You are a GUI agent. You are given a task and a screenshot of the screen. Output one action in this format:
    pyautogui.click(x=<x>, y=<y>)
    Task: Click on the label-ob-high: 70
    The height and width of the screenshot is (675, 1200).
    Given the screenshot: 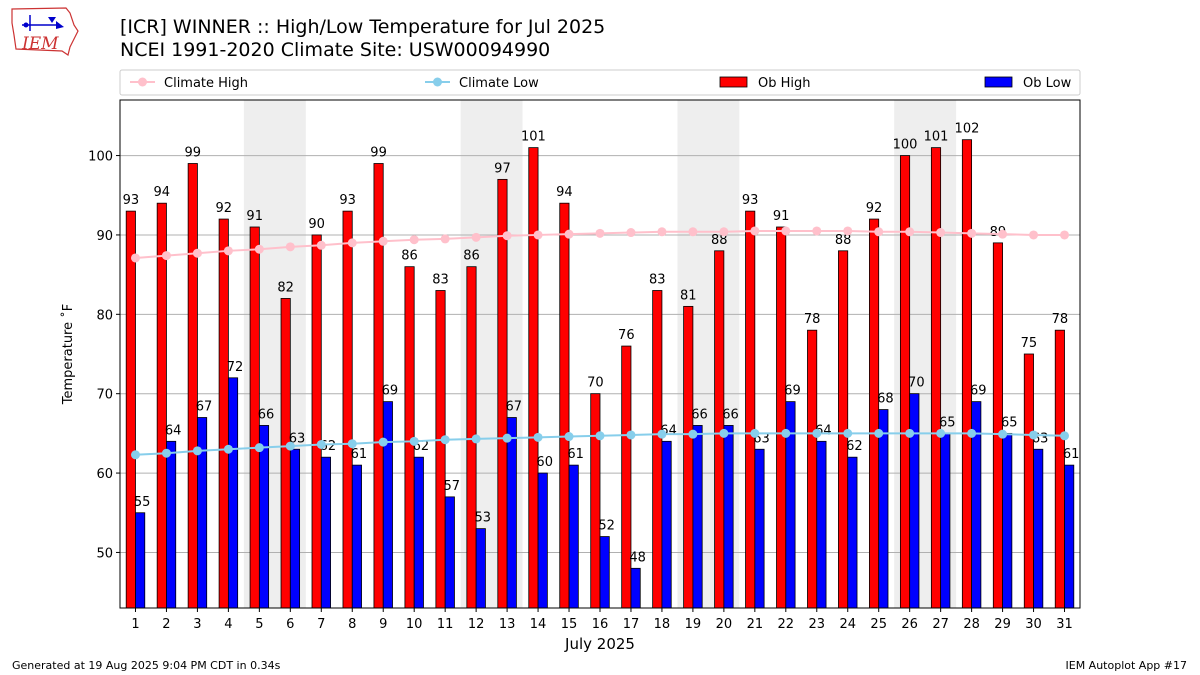 What is the action you would take?
    pyautogui.click(x=595, y=383)
    